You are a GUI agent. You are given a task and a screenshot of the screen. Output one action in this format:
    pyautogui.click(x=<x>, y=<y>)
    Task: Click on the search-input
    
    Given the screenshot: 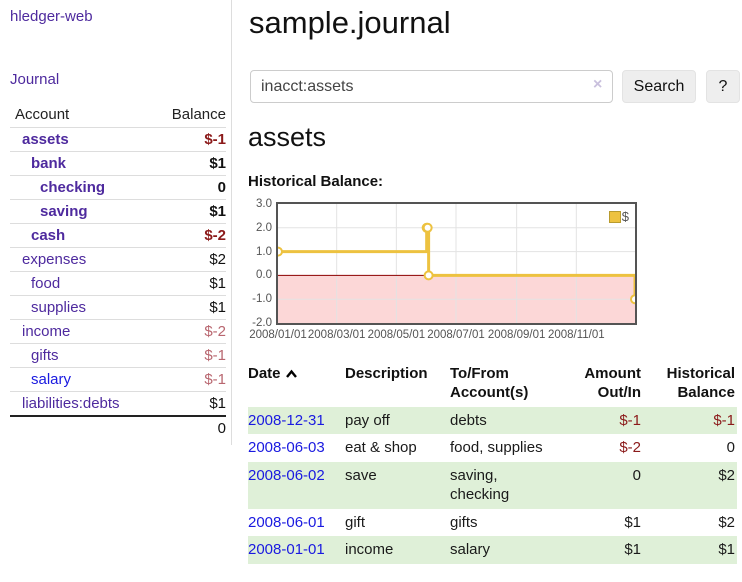 What is the action you would take?
    pyautogui.click(x=431, y=86)
    